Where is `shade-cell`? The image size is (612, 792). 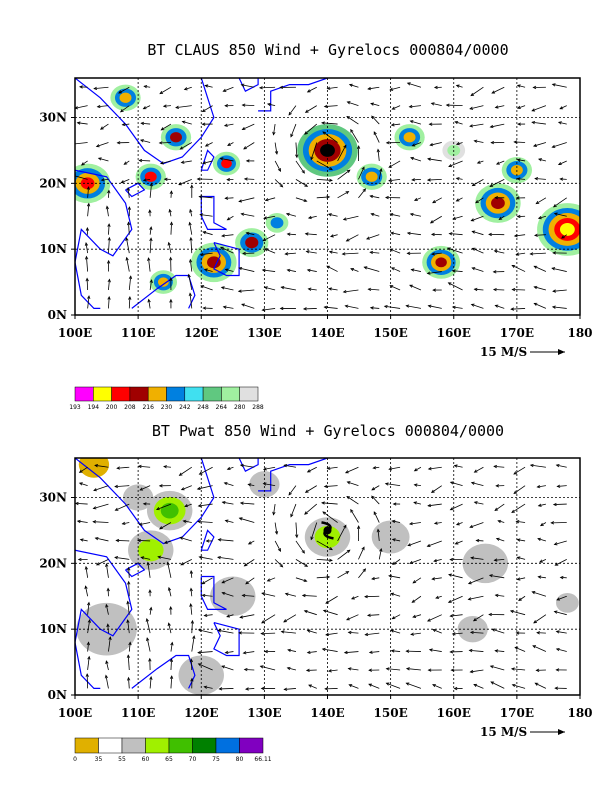
shade-cell is located at coordinates (169, 510).